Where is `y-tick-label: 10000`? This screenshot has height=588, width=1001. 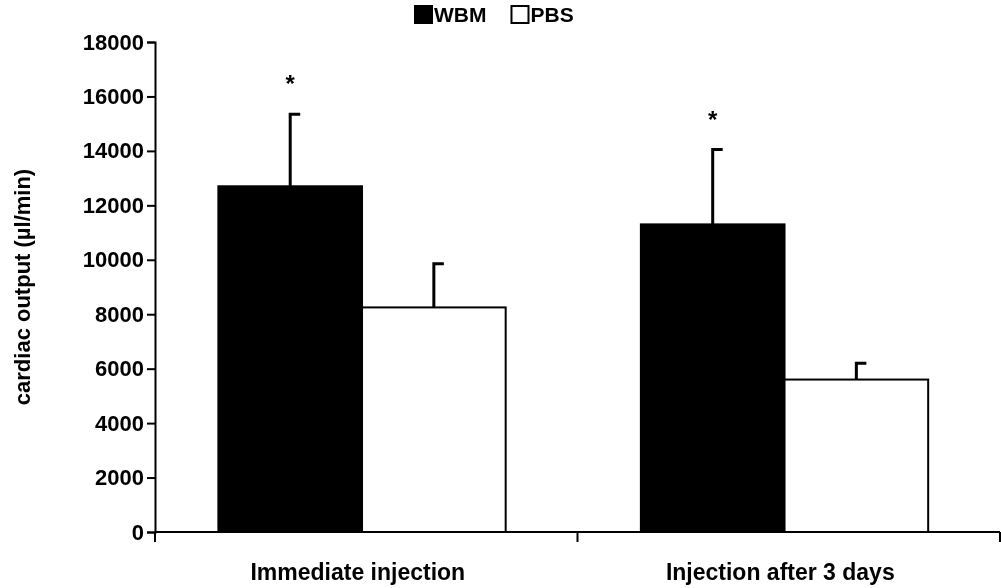 y-tick-label: 10000 is located at coordinates (113, 260).